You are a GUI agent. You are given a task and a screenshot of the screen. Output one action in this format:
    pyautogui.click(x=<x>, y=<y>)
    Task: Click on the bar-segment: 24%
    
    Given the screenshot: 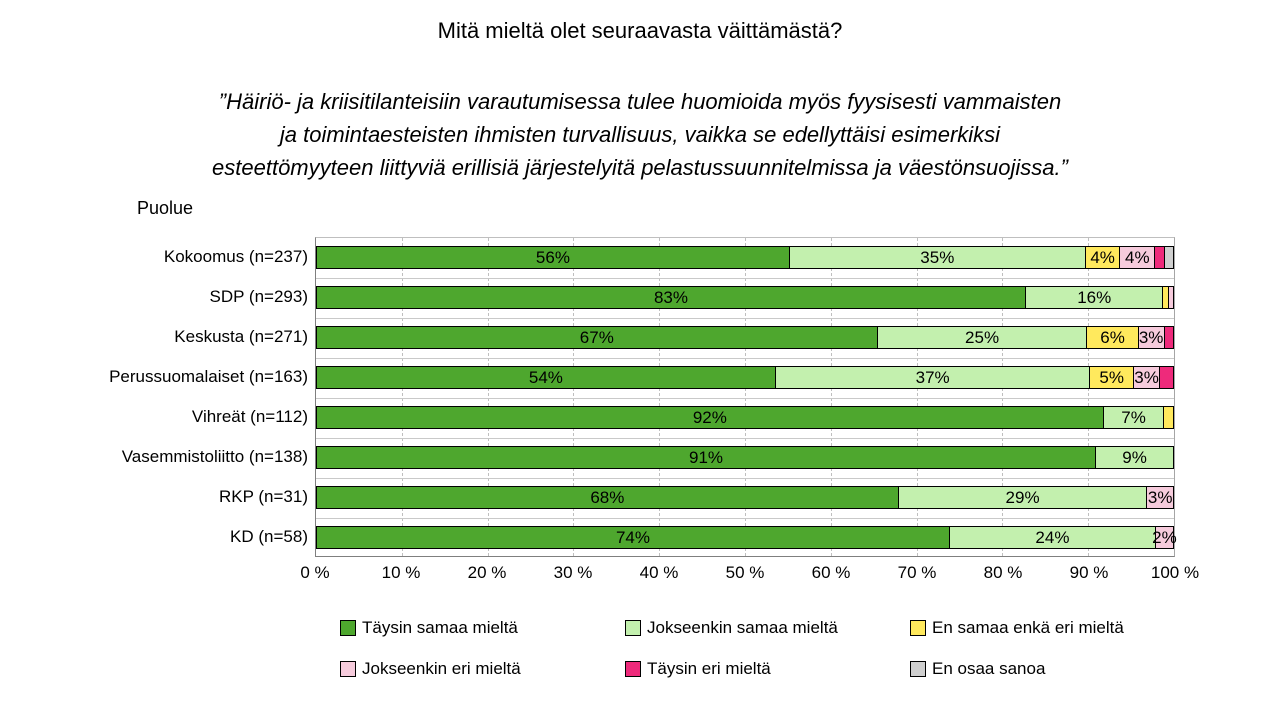 What is the action you would take?
    pyautogui.click(x=1052, y=537)
    